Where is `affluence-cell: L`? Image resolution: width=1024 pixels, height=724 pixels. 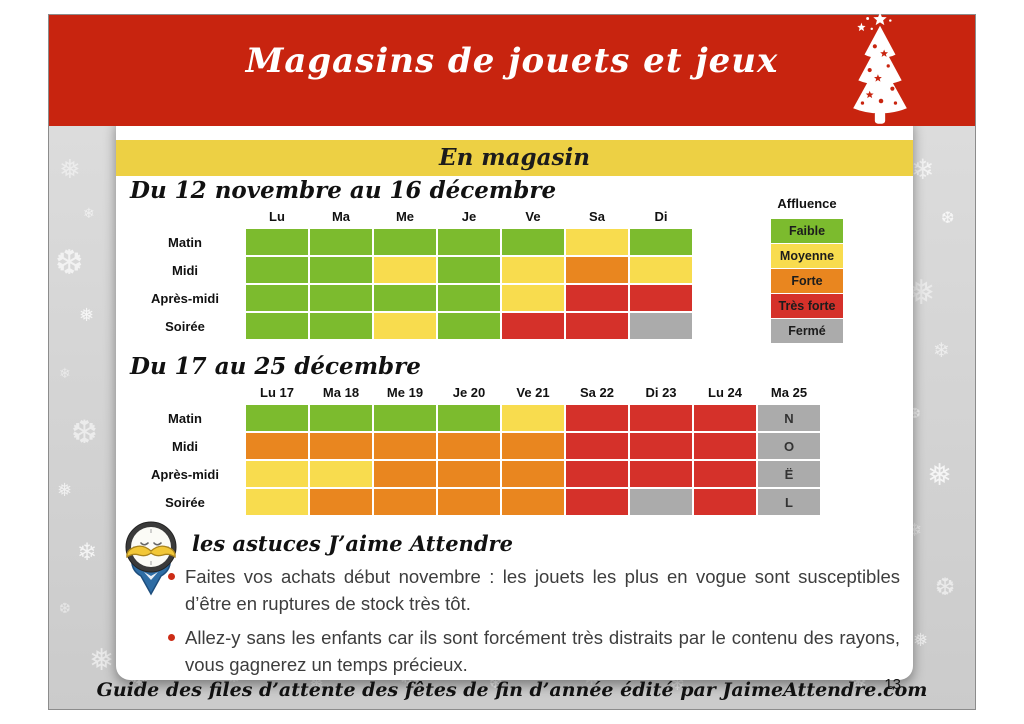
affluence-cell: L is located at coordinates (789, 502).